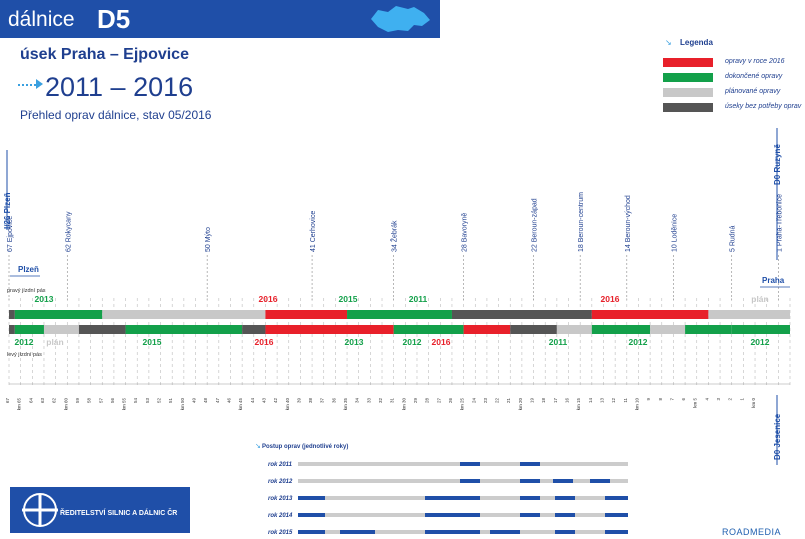 Image resolution: width=805 pixels, height=539 pixels. What do you see at coordinates (54, 342) in the screenshot?
I see `left-lane-year: plán` at bounding box center [54, 342].